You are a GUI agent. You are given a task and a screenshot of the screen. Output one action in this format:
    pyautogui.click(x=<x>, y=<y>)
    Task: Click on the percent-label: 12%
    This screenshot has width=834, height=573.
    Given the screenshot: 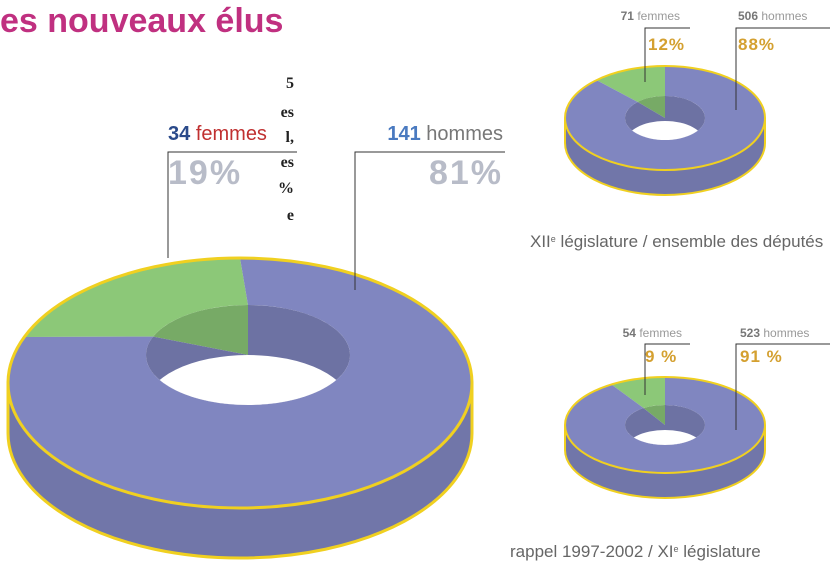 What is the action you would take?
    pyautogui.click(x=666, y=44)
    